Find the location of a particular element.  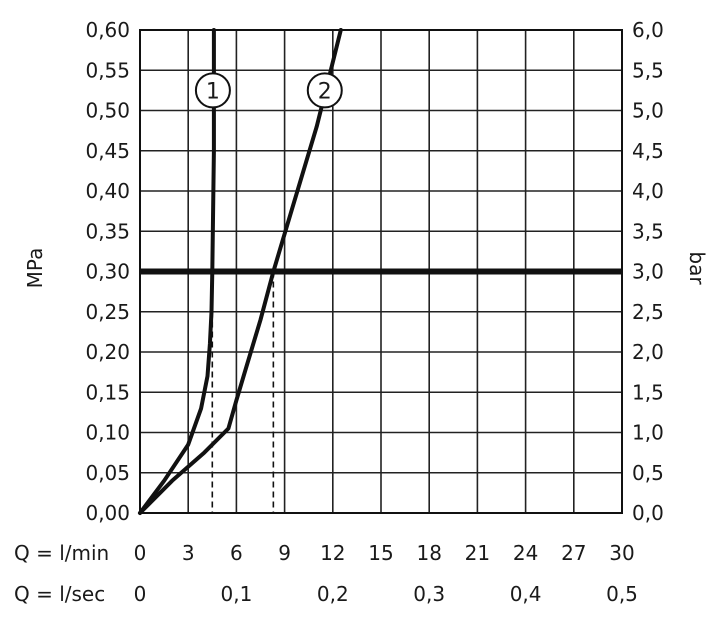

series-label-2: 2 is located at coordinates (325, 91).